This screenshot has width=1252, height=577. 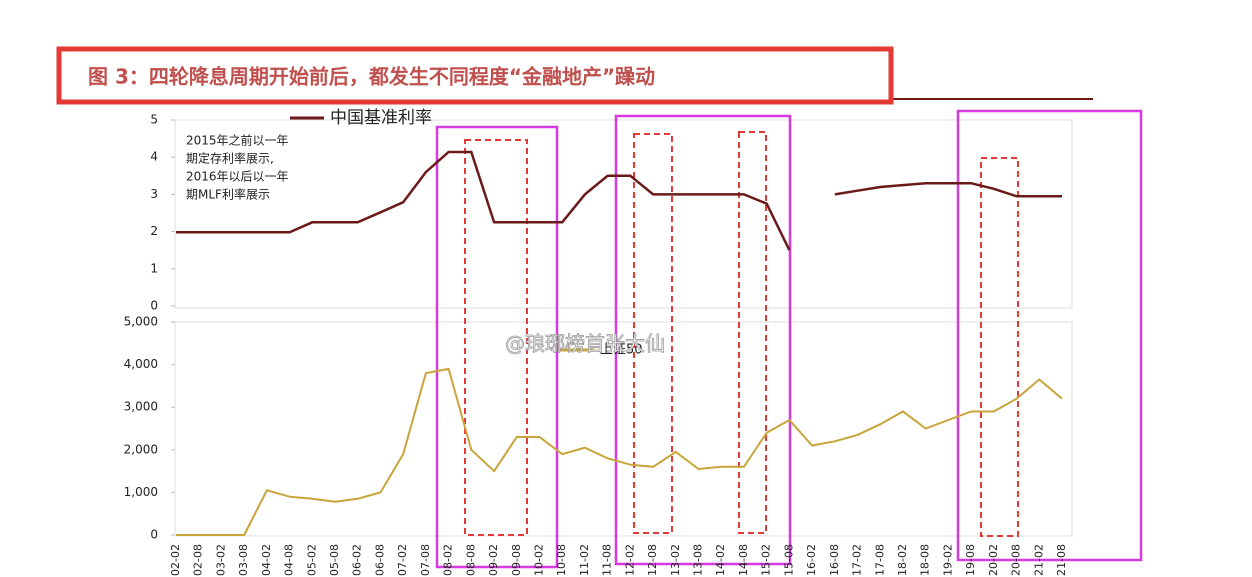 I want to click on y-tick-label: 5, so click(x=154, y=120).